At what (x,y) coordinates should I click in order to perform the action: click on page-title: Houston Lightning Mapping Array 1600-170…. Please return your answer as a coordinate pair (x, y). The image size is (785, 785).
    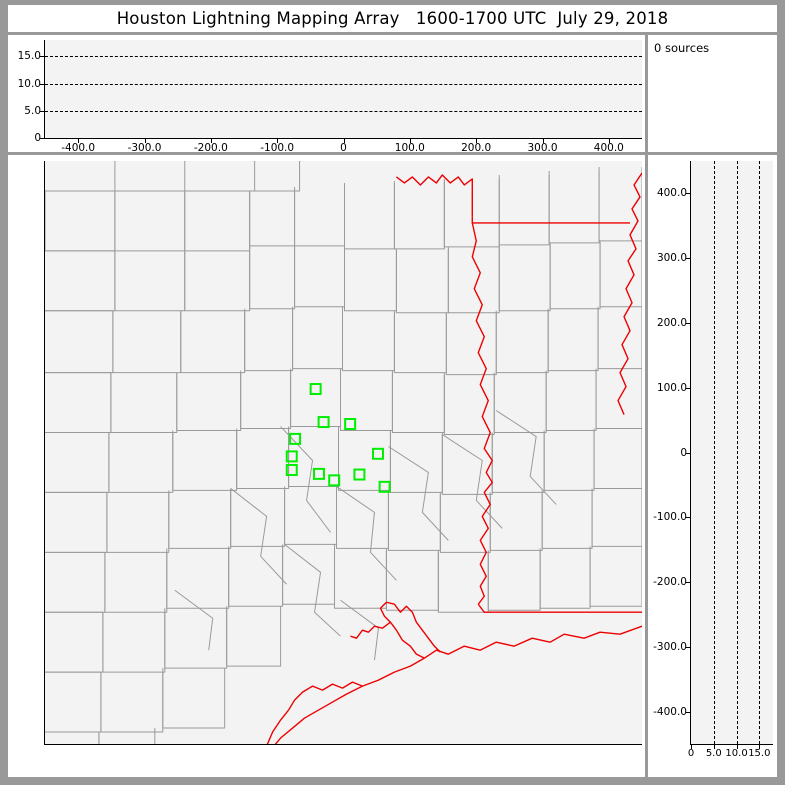
    Looking at the image, I should click on (392, 18).